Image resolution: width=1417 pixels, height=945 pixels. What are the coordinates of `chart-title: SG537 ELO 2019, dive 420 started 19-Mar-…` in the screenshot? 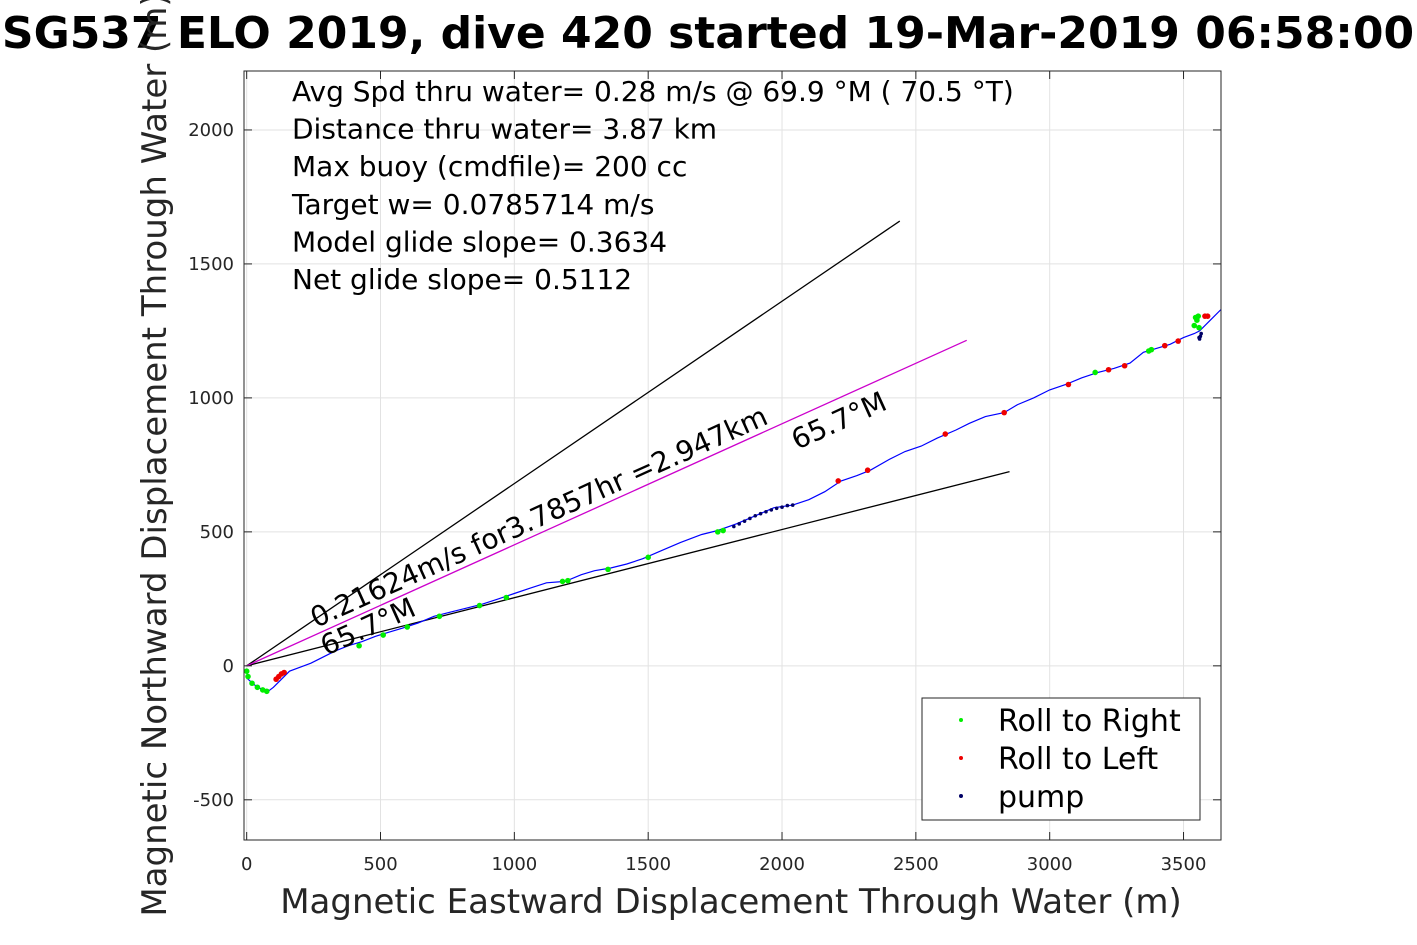 It's located at (708, 33).